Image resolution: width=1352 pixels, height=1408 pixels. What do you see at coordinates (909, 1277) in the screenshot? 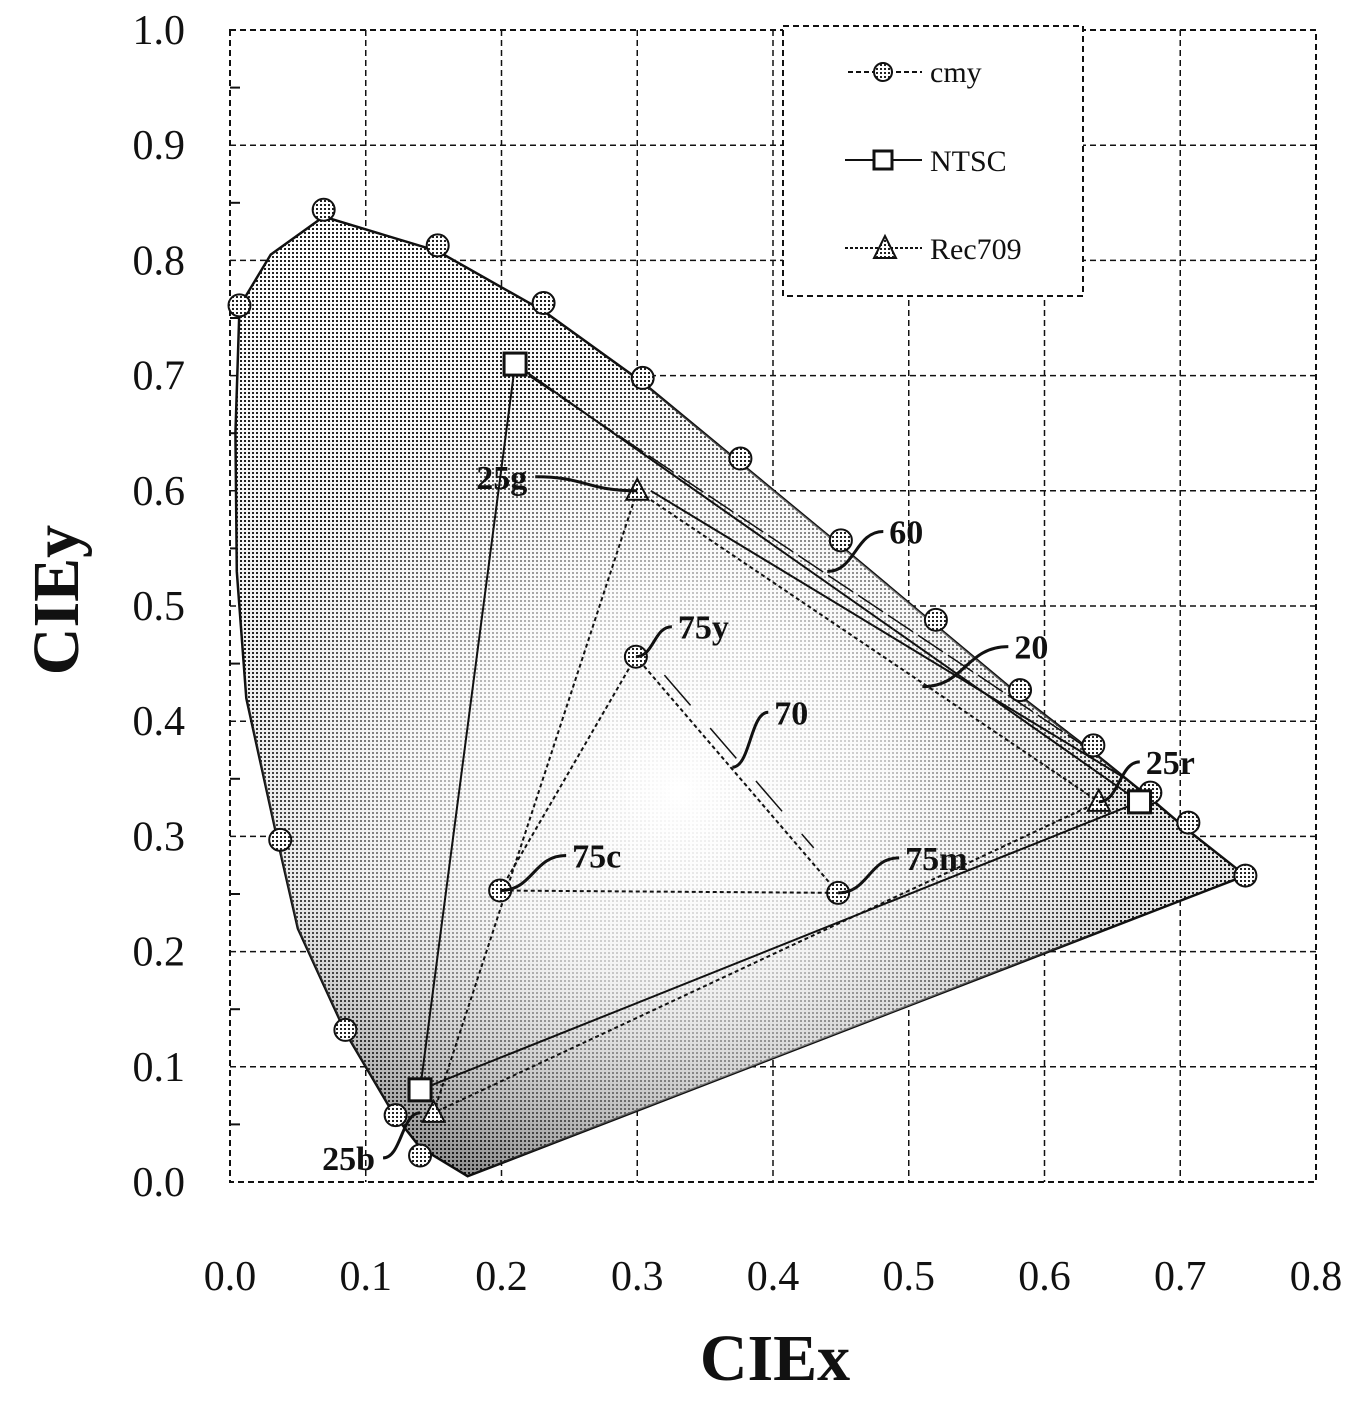
I see `x-tick-label: 0.5` at bounding box center [909, 1277].